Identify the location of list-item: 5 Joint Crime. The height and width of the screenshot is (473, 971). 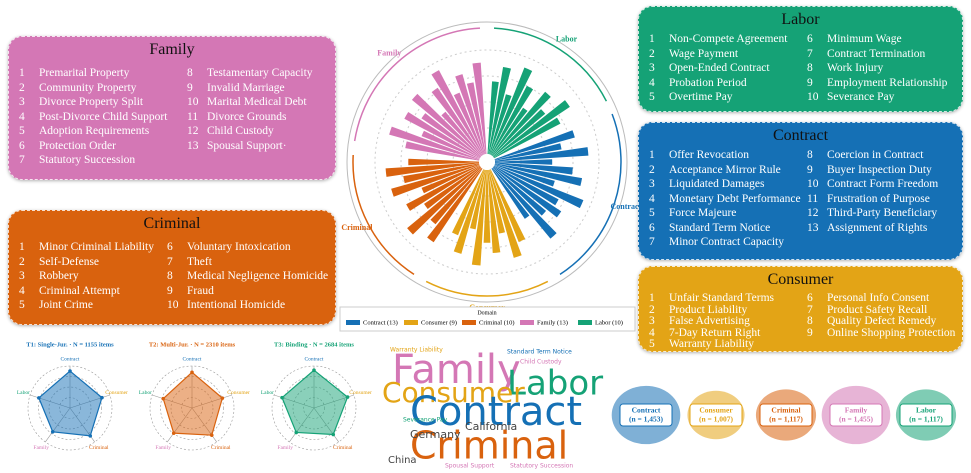
(56, 305).